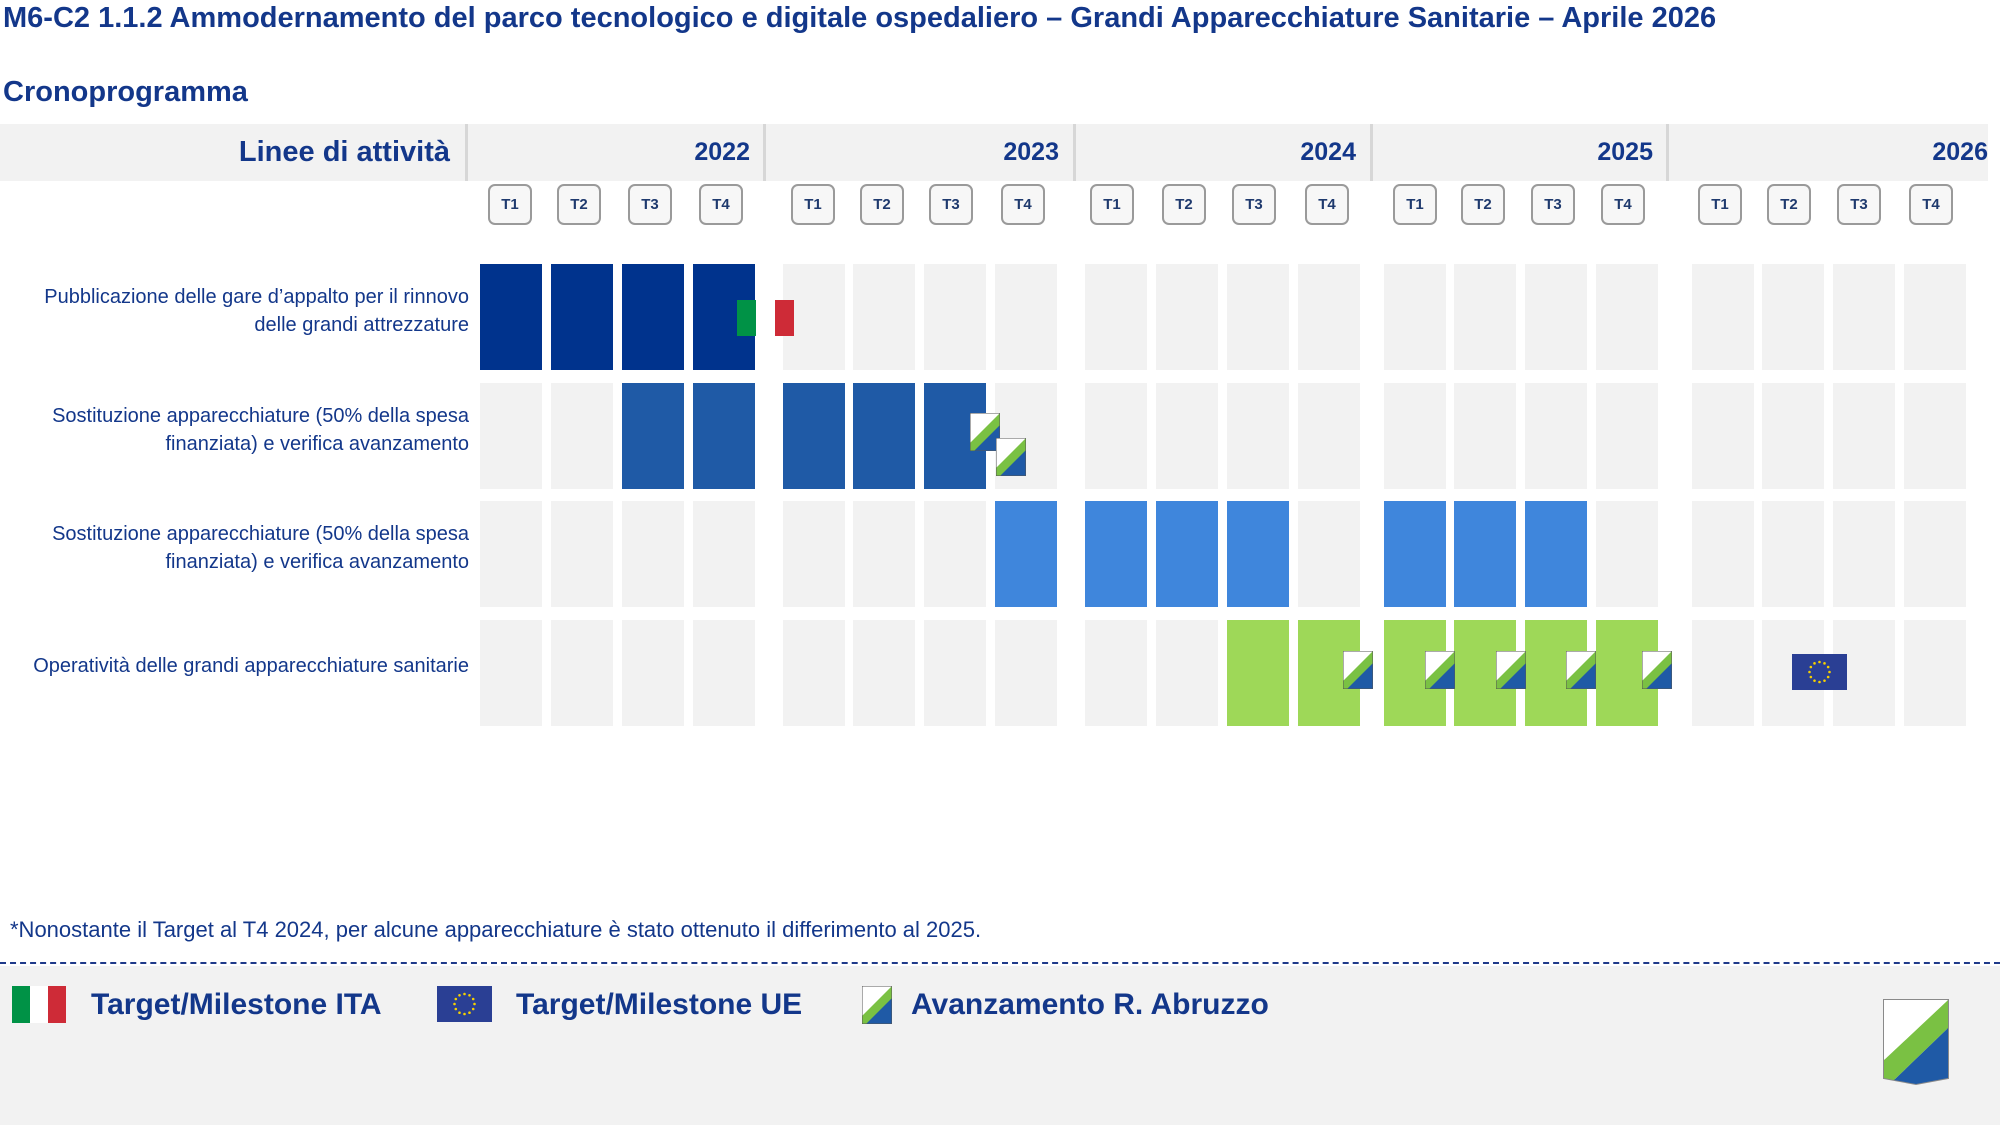 The height and width of the screenshot is (1125, 2000). Describe the element at coordinates (1625, 152) in the screenshot. I see `year-label-2025: 2025` at that location.